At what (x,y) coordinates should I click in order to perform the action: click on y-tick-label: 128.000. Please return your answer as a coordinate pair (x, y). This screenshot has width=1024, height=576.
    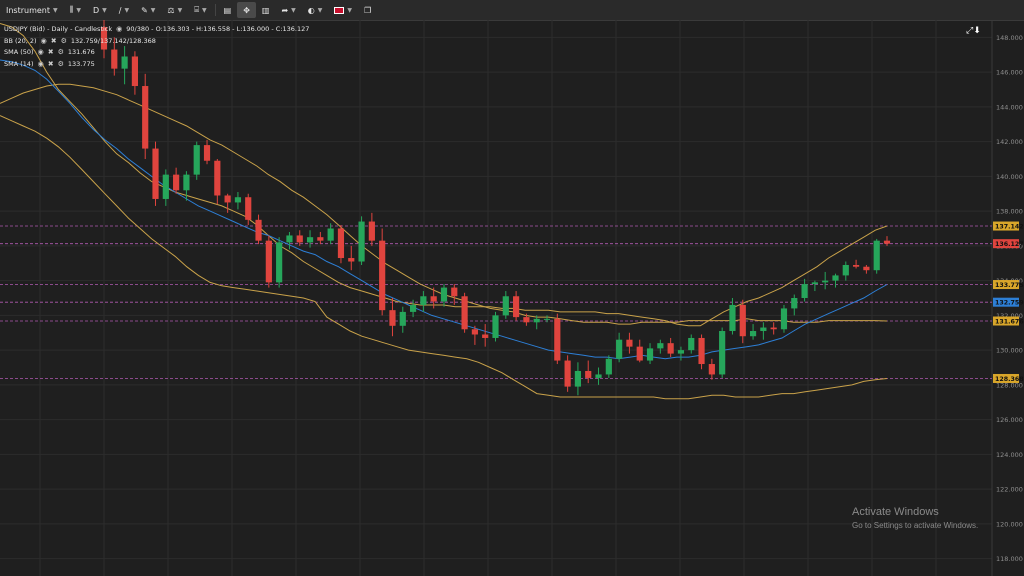
    Looking at the image, I should click on (1009, 385).